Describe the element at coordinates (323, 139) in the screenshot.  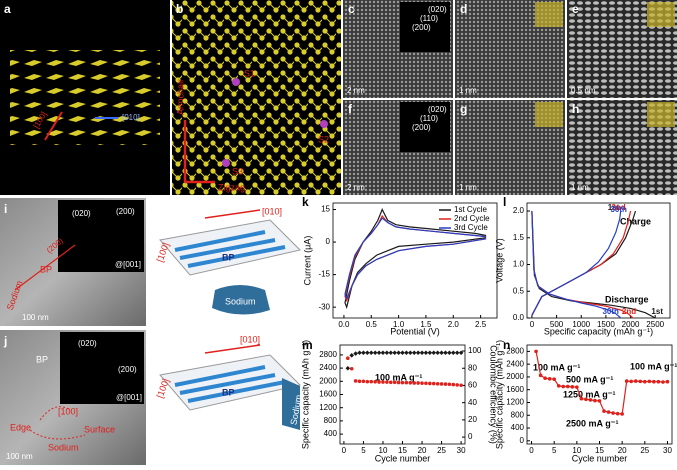
I see `site: S2` at that location.